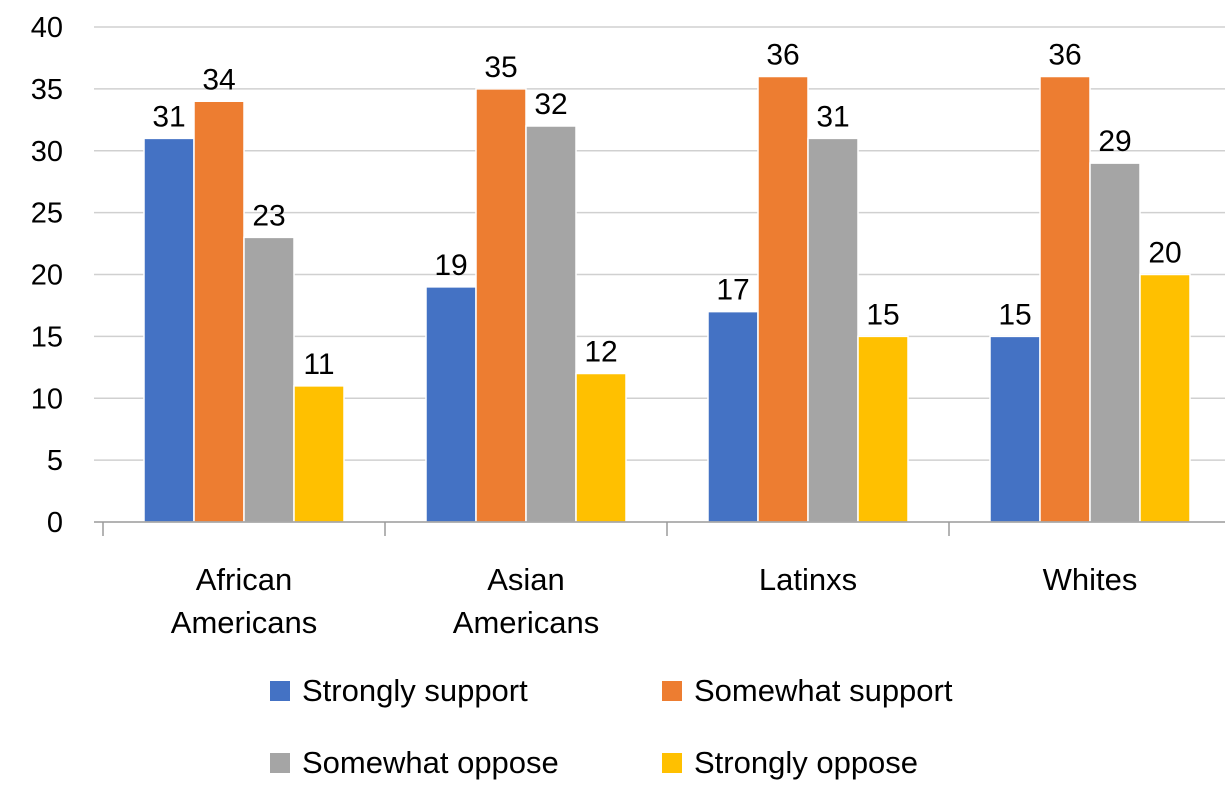  What do you see at coordinates (55, 523) in the screenshot?
I see `y-tick-label: 0` at bounding box center [55, 523].